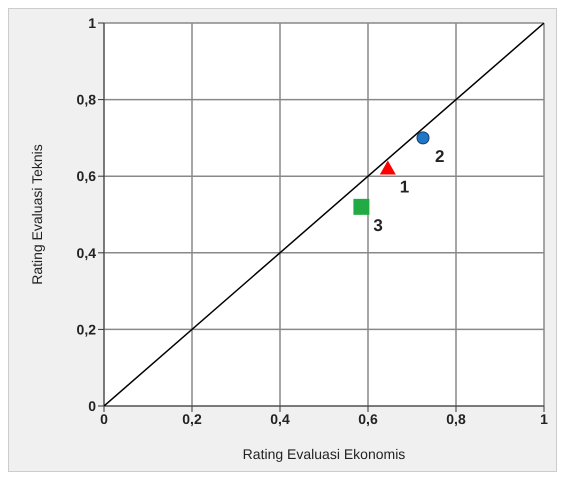 This screenshot has width=563, height=477. I want to click on x-tick-label: 0,8, so click(456, 418).